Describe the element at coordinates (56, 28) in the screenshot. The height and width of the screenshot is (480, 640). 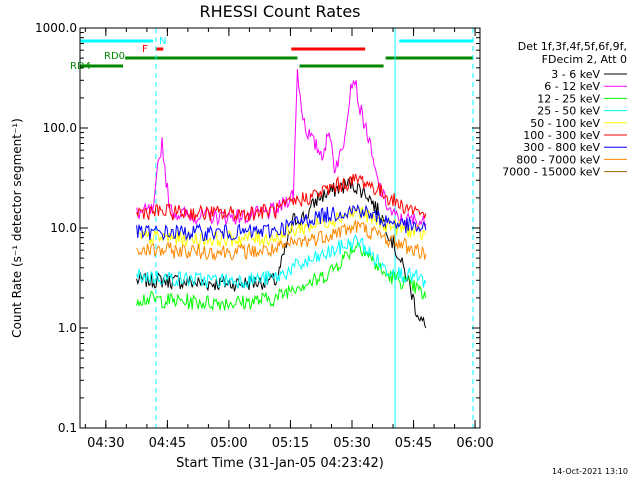
I see `y-tick-label: 1000.0` at that location.